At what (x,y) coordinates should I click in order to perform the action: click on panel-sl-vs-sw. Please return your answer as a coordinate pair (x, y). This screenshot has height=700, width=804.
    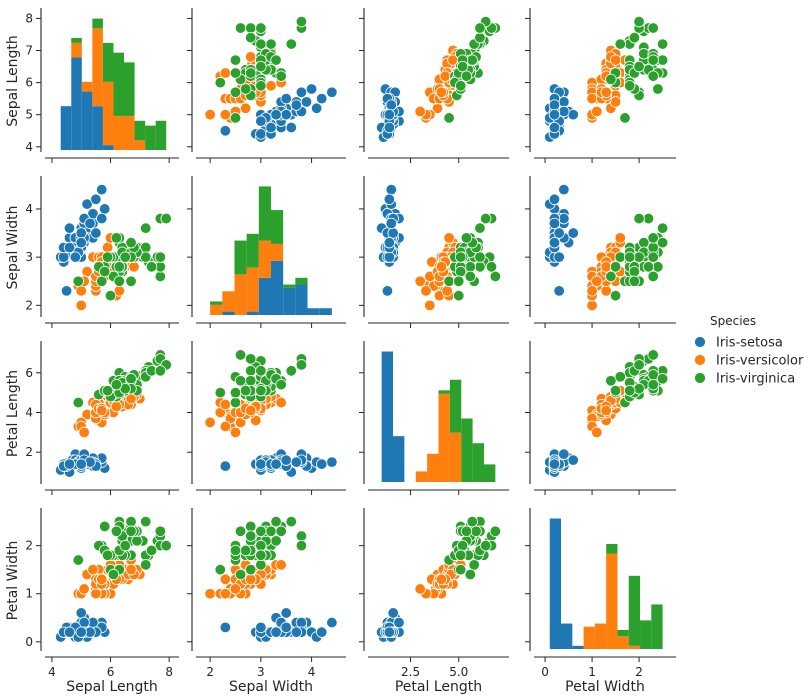
    Looking at the image, I should click on (266, 85).